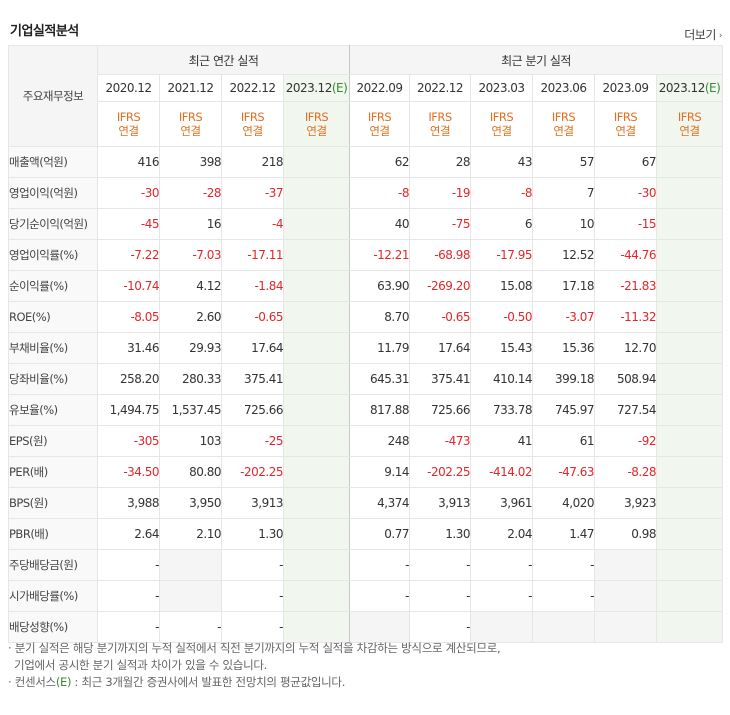 The width and height of the screenshot is (730, 715). Describe the element at coordinates (440, 534) in the screenshot. I see `data-cell: 1.30` at that location.